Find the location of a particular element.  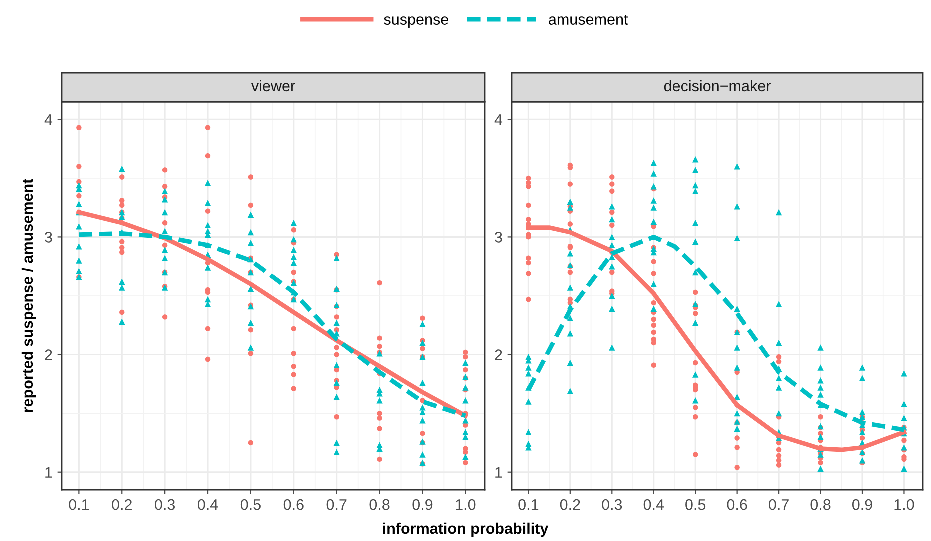

chart-title: viewer is located at coordinates (273, 86).